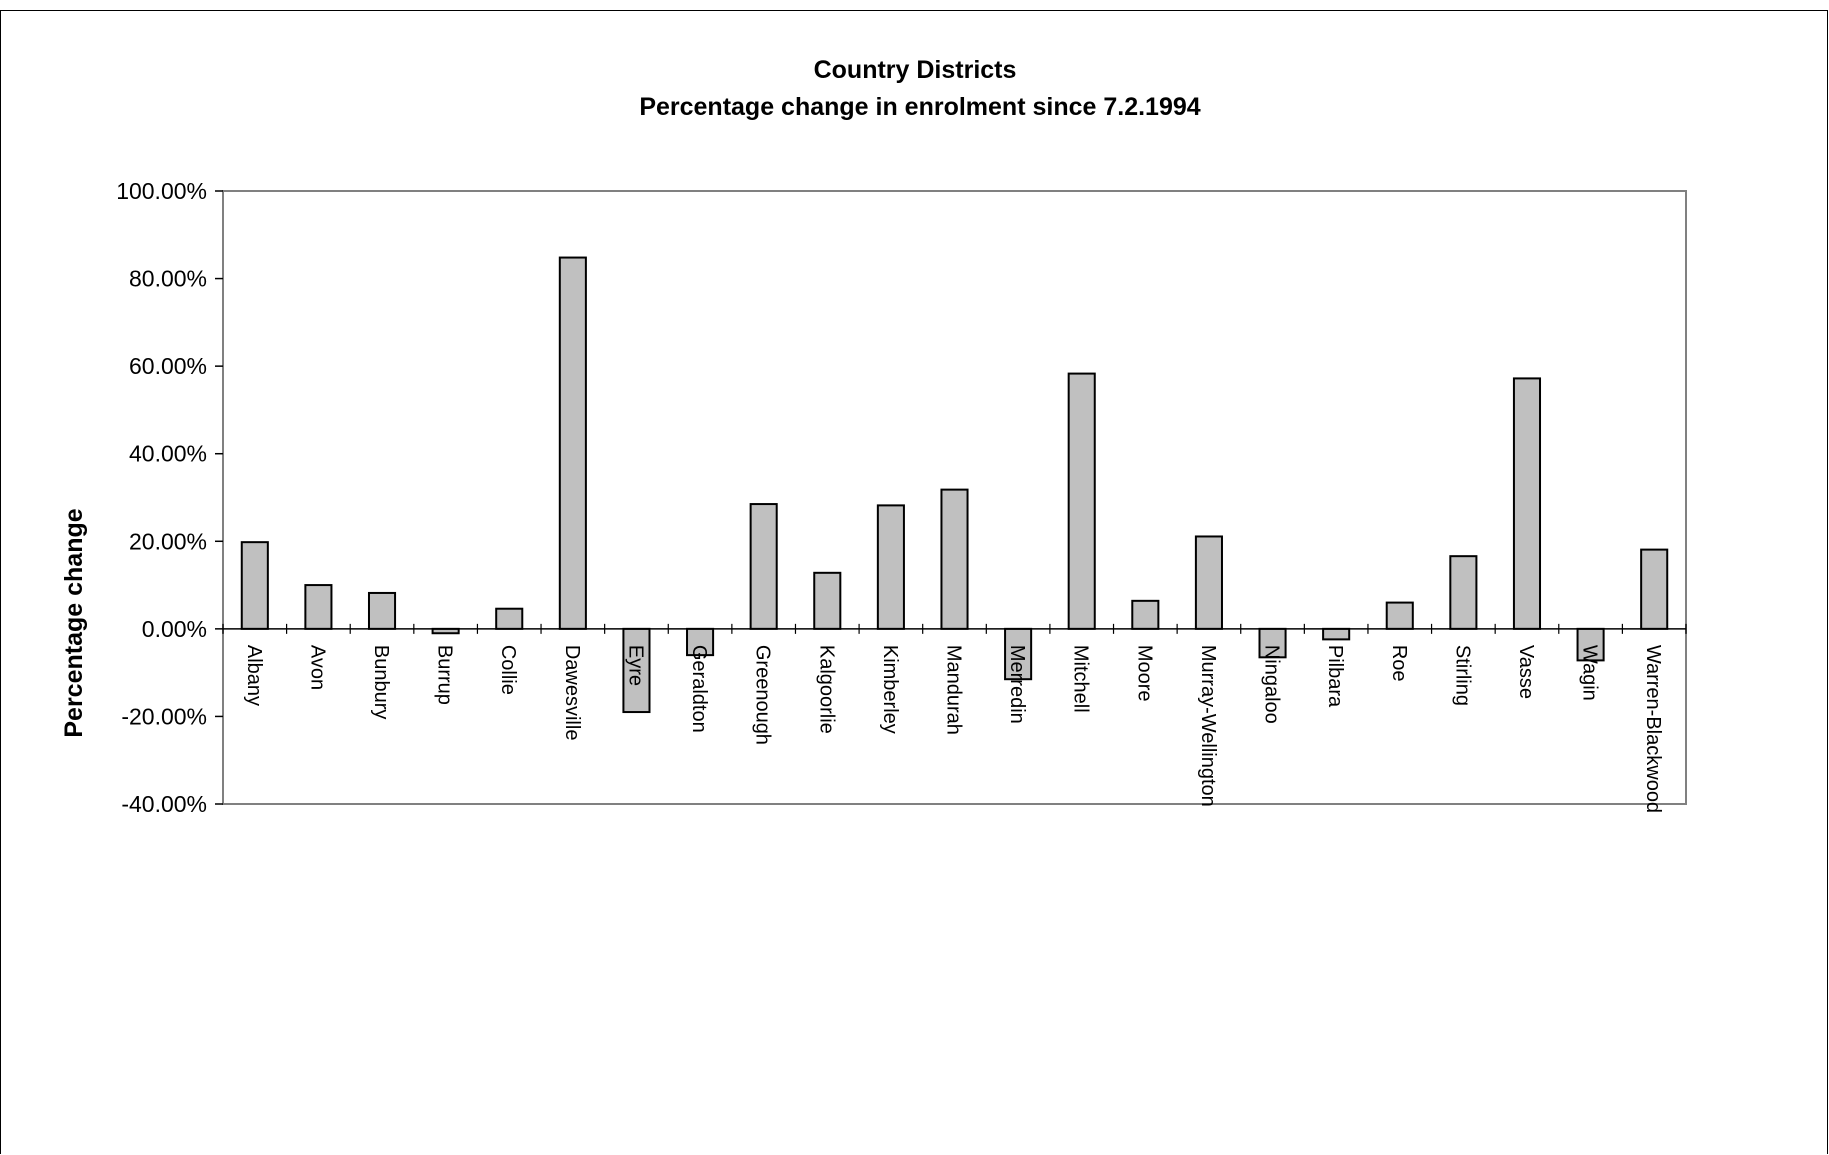  What do you see at coordinates (74, 622) in the screenshot?
I see `y-axis-label: Percentage change` at bounding box center [74, 622].